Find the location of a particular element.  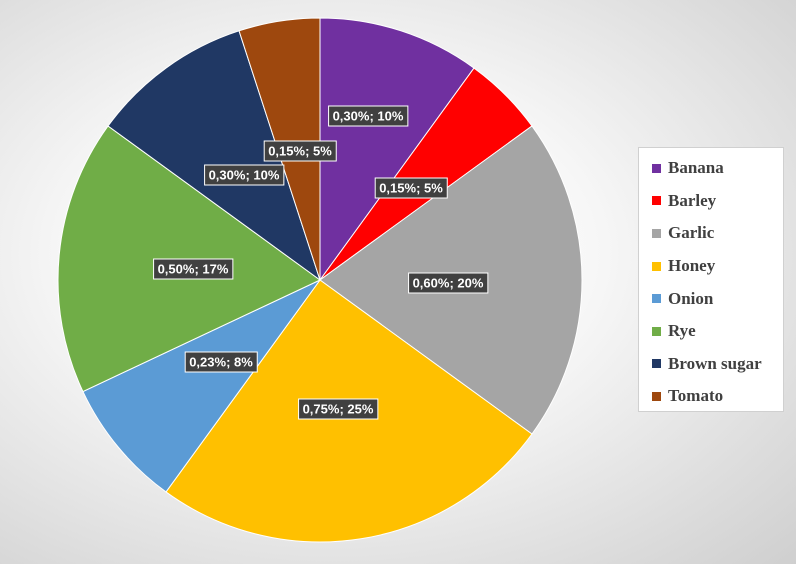

data-label-brown-sugar: 0,30%; 10% is located at coordinates (244, 175).